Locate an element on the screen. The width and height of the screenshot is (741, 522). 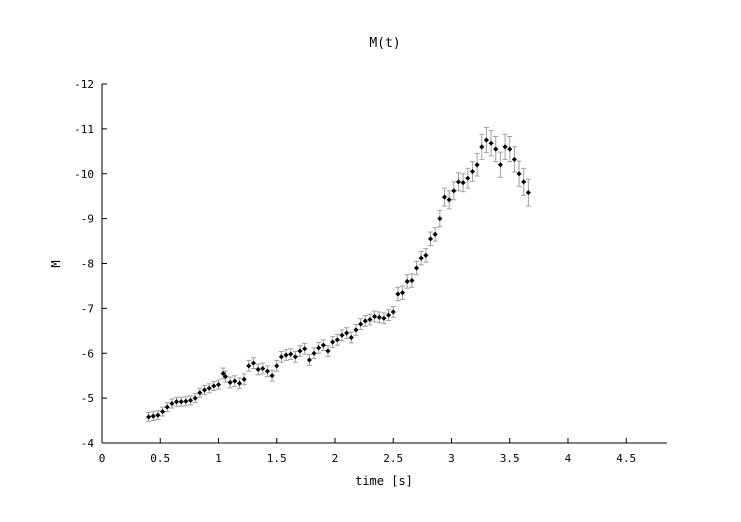
x-tick-label: 3 is located at coordinates (451, 458).